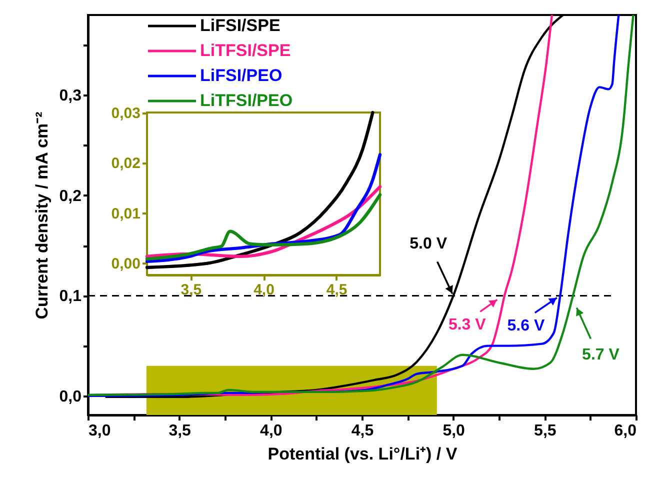 The width and height of the screenshot is (662, 495). What do you see at coordinates (125, 263) in the screenshot?
I see `y-tick-label: 0,00` at bounding box center [125, 263].